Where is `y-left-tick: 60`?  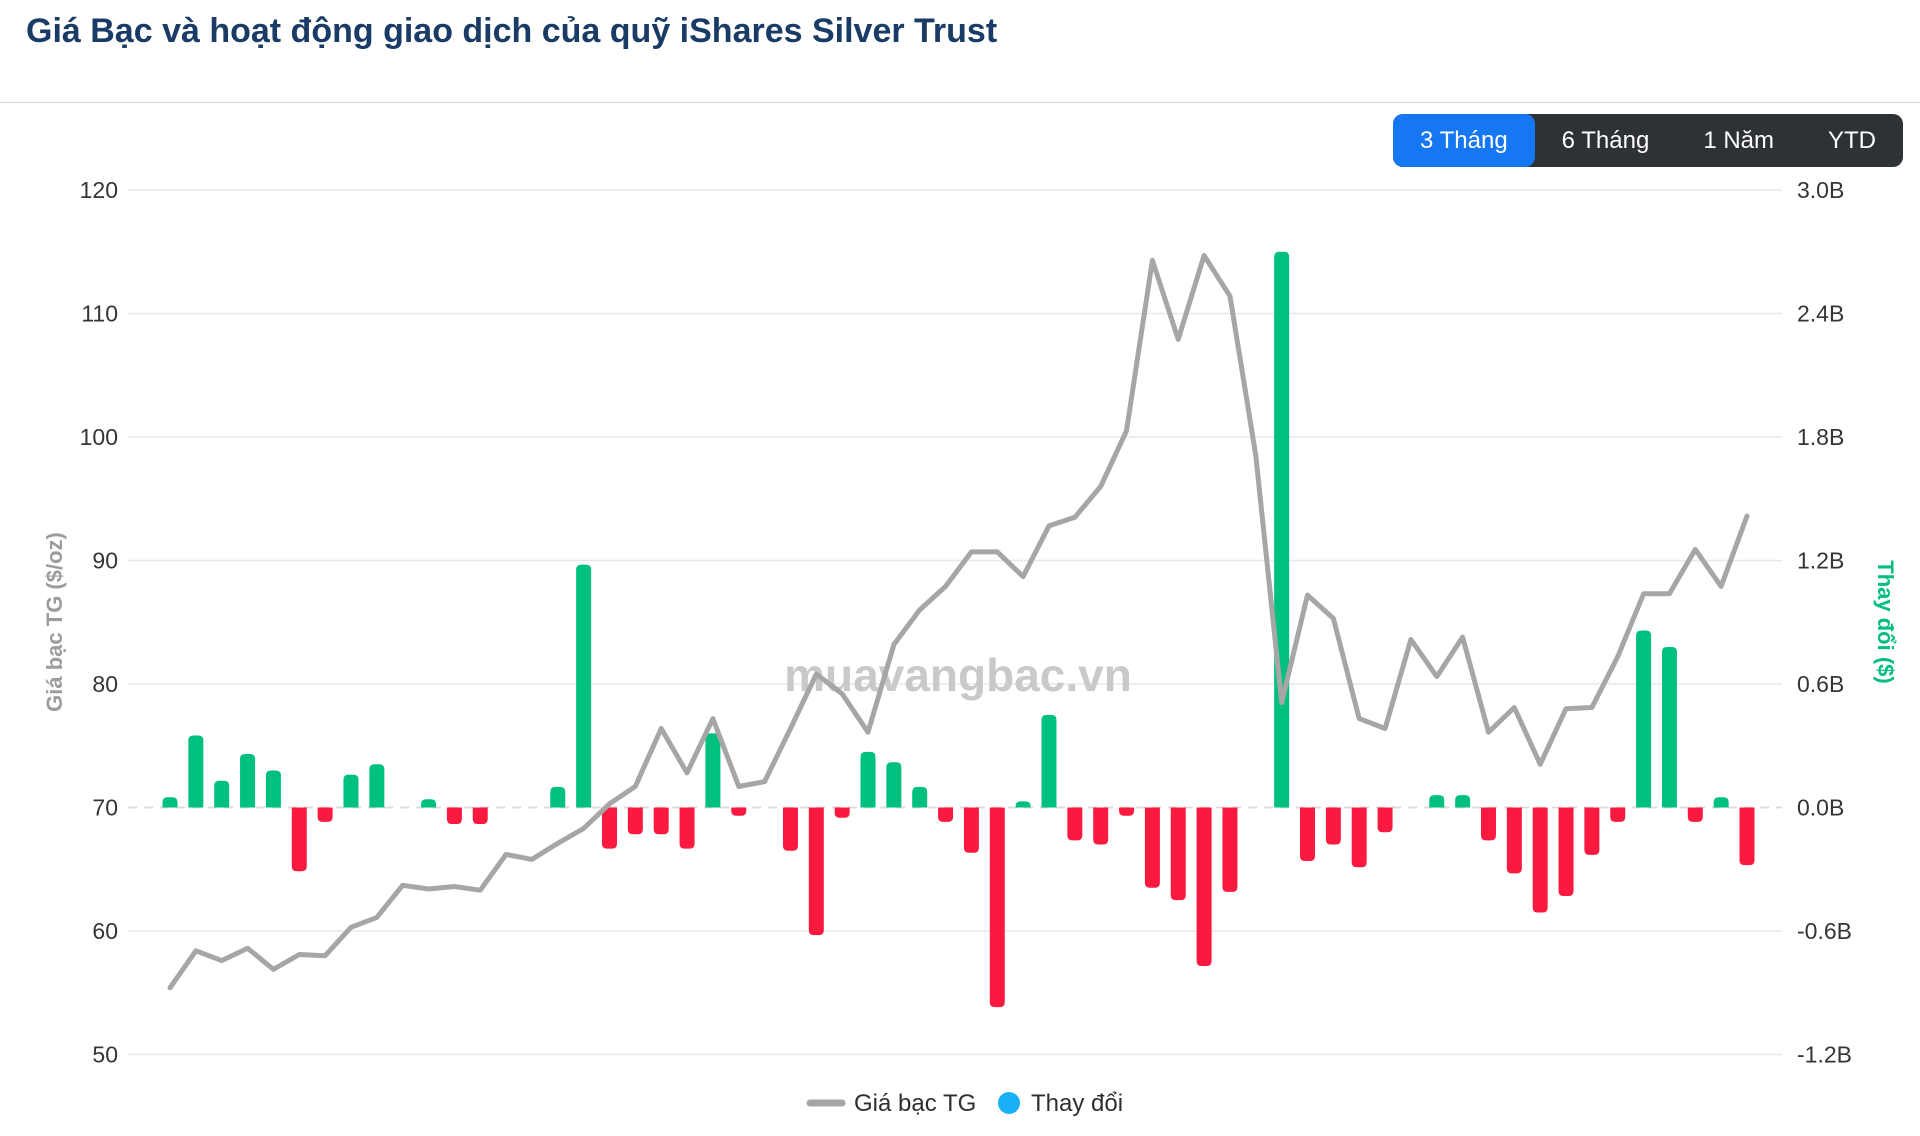
y-left-tick: 60 is located at coordinates (105, 931).